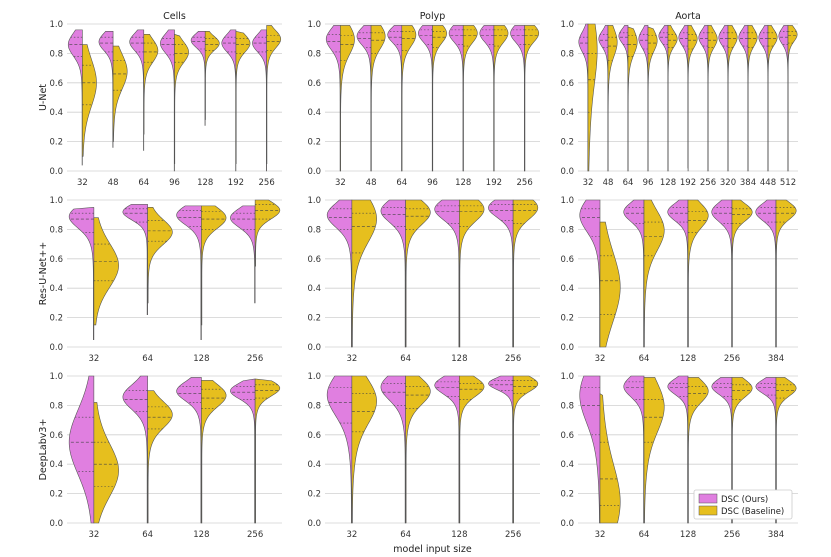 Image resolution: width=831 pixels, height=557 pixels. What do you see at coordinates (688, 16) in the screenshot?
I see `panel-title: Aorta` at bounding box center [688, 16].